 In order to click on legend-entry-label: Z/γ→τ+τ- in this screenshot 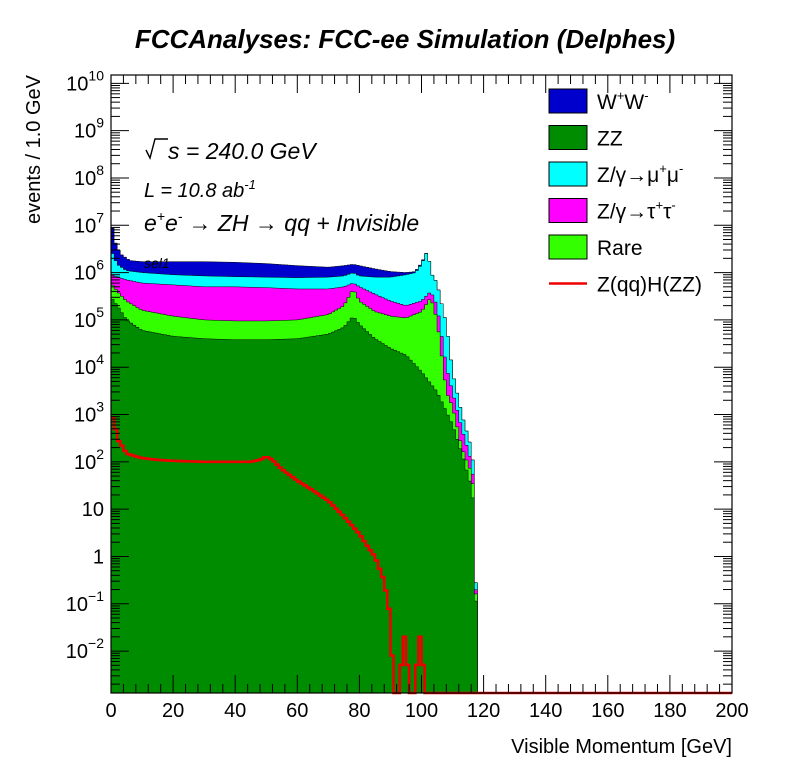, I will do `click(636, 211)`.